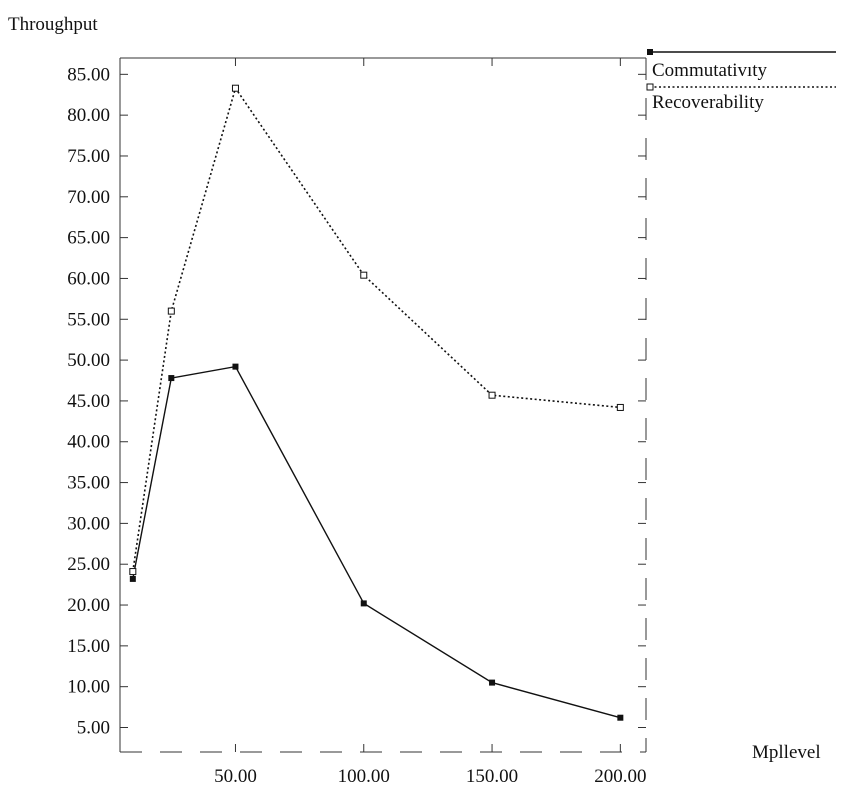 Image resolution: width=844 pixels, height=789 pixels. Describe the element at coordinates (88, 74) in the screenshot. I see `y-tick-label: 85.00` at that location.